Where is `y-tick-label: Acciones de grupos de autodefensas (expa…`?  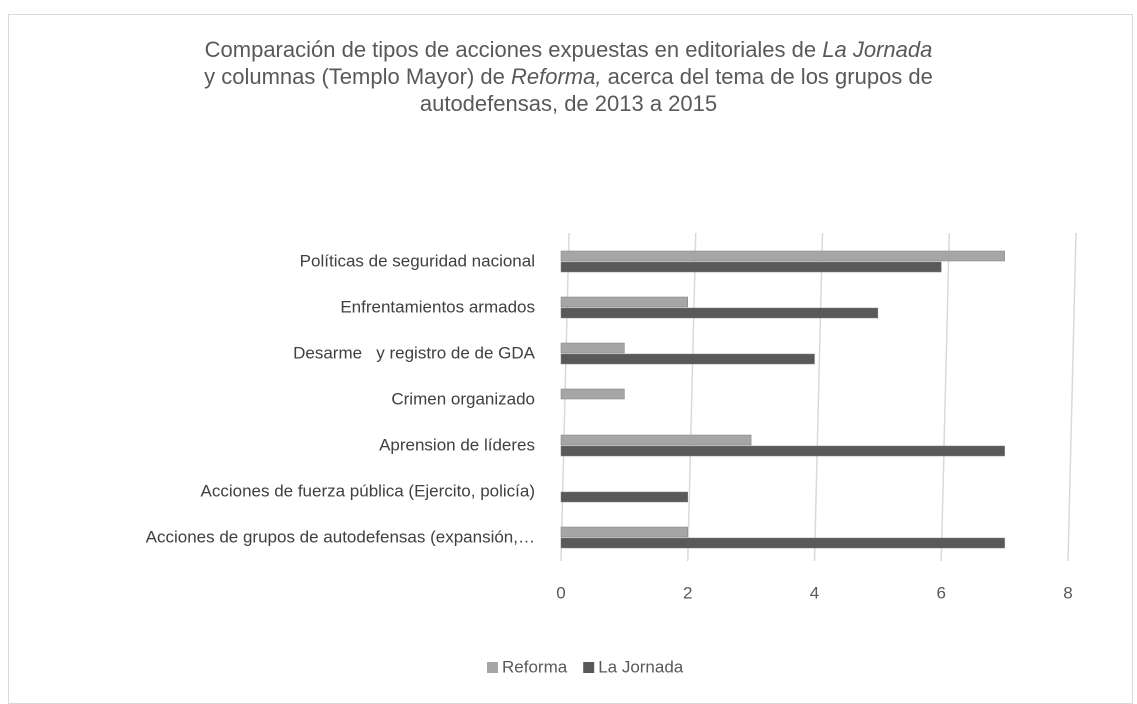 y-tick-label: Acciones de grupos de autodefensas (expa… is located at coordinates (340, 536).